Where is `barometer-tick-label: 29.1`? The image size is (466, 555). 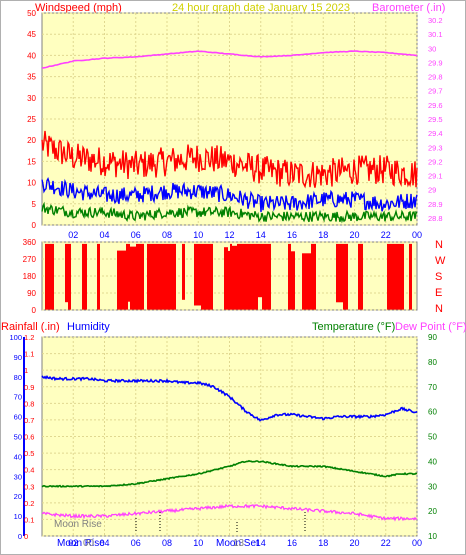
barometer-tick-label: 29.1 is located at coordinates (435, 176).